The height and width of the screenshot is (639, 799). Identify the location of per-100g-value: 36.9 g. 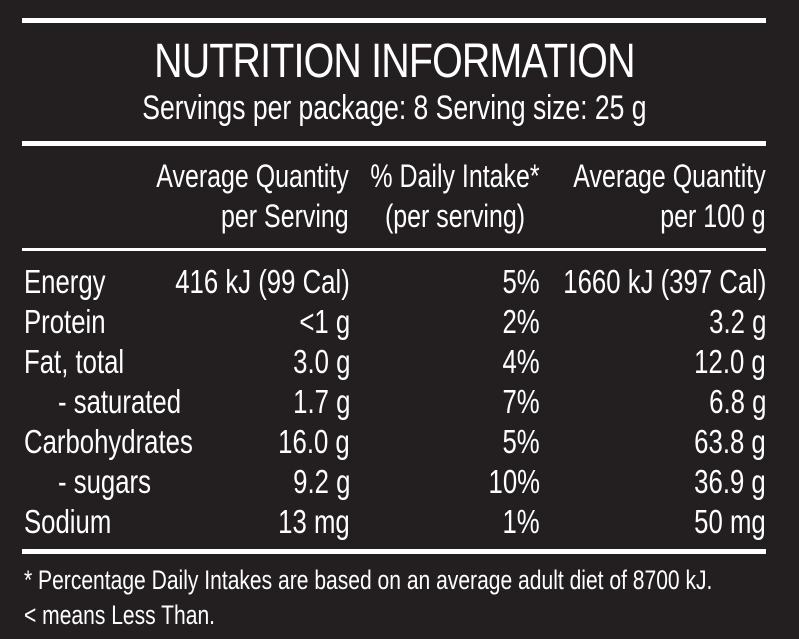
(730, 481).